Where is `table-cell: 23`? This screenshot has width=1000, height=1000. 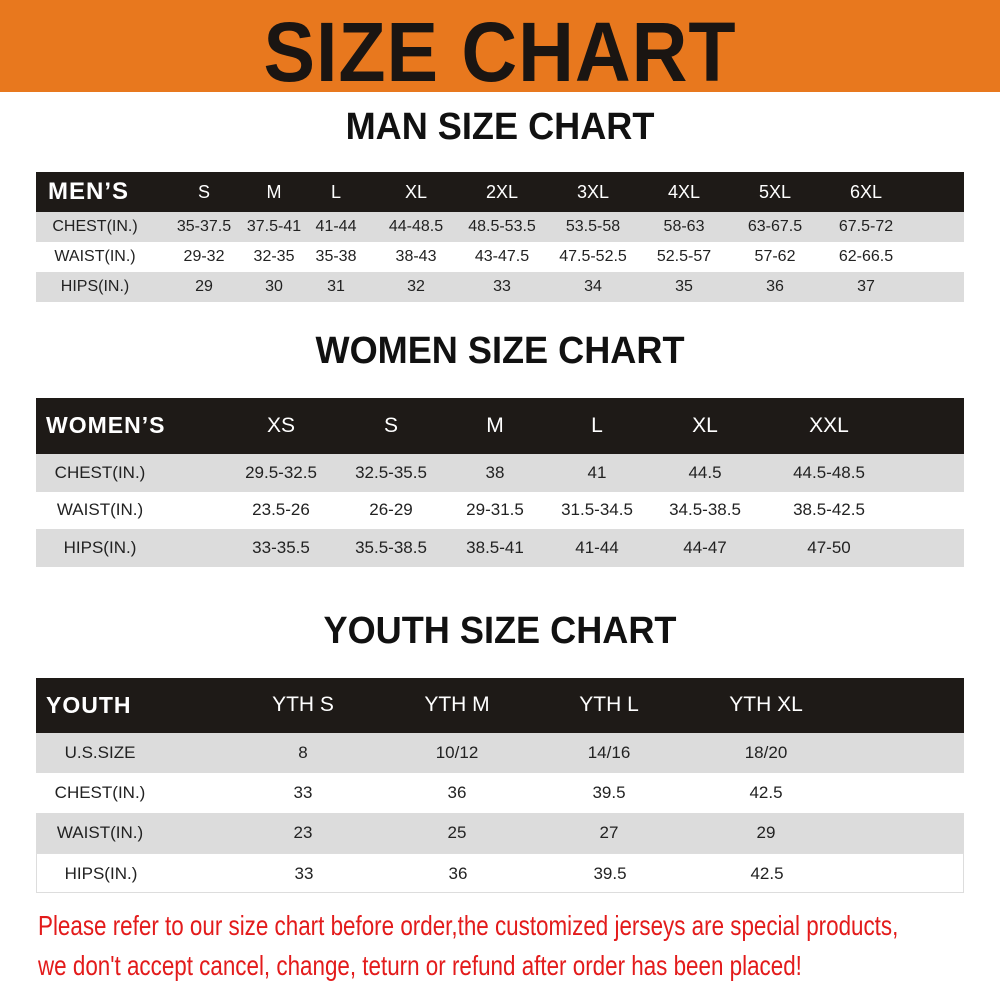
table-cell: 23 is located at coordinates (303, 833).